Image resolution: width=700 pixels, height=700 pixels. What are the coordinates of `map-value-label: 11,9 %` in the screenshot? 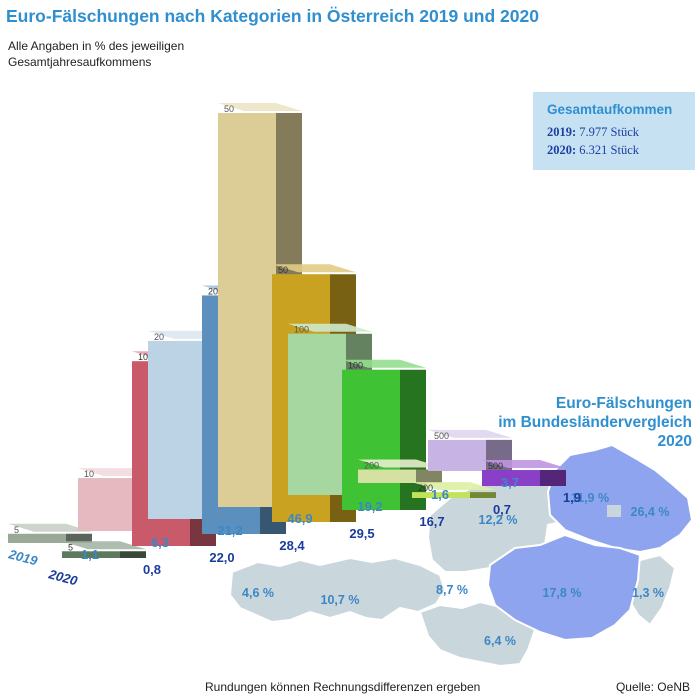 It's located at (590, 498).